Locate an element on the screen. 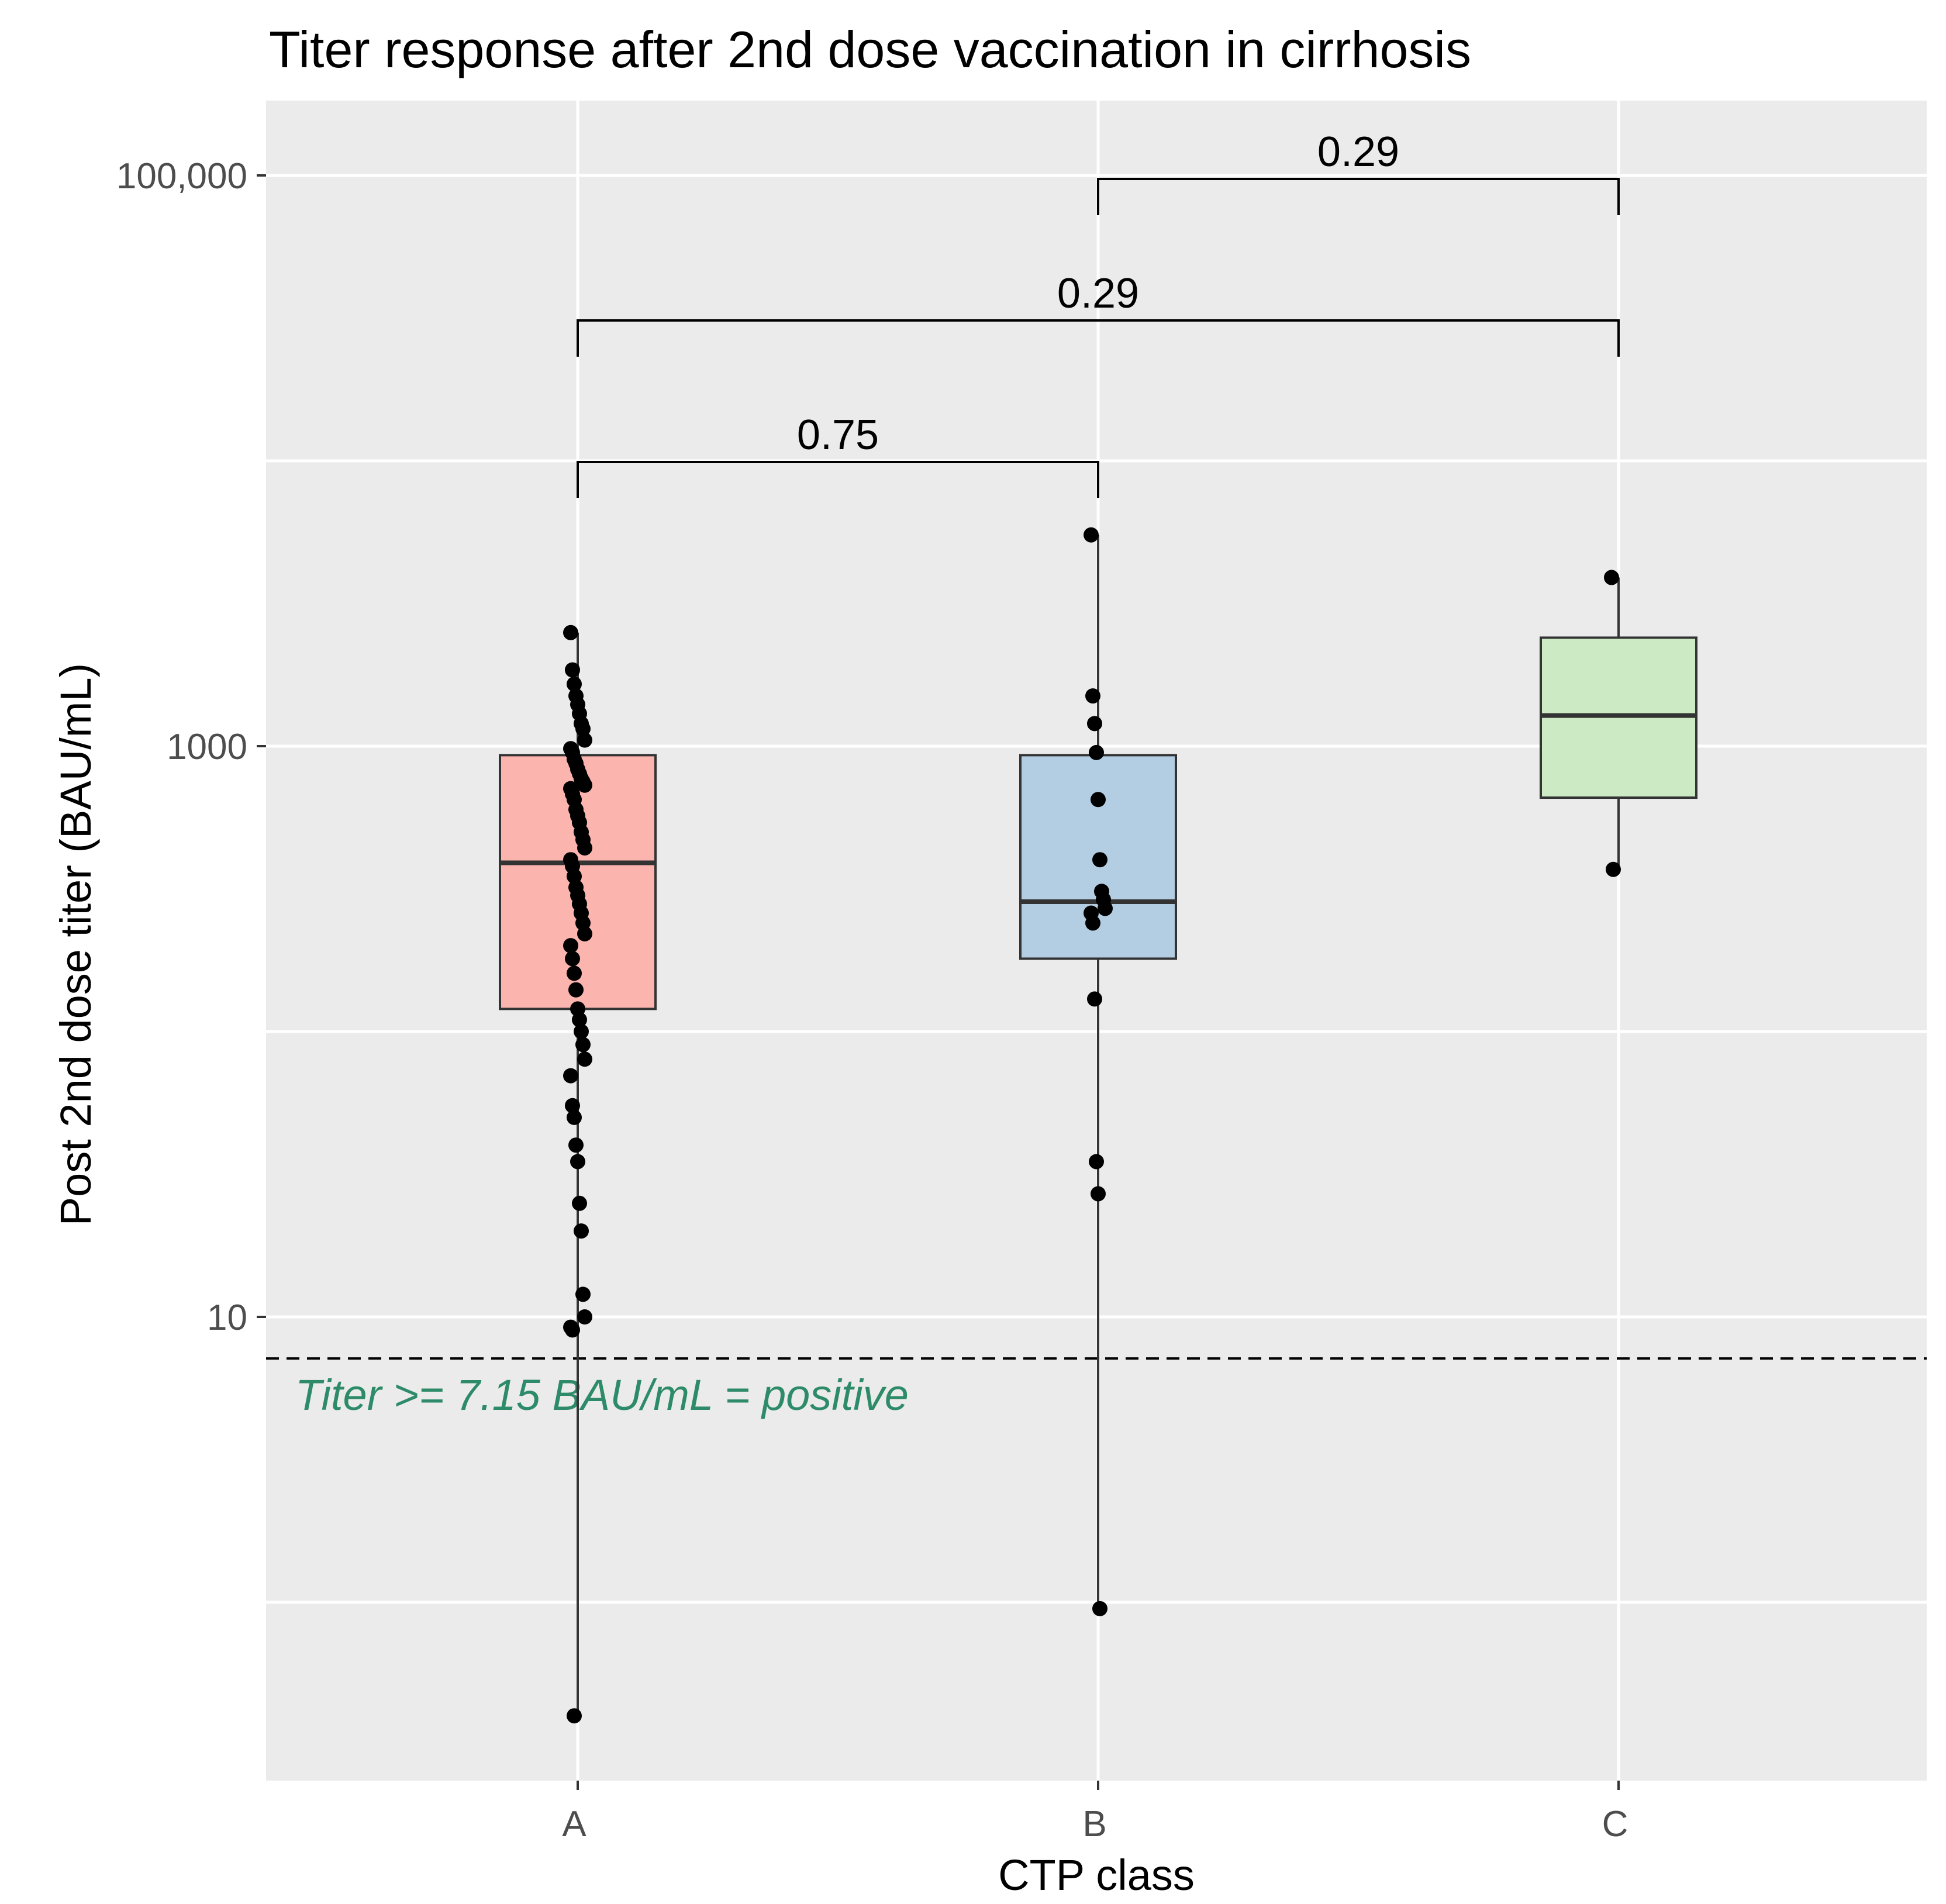 Image resolution: width=1946 pixels, height=1904 pixels. p-value-label: 0.75 is located at coordinates (838, 435).